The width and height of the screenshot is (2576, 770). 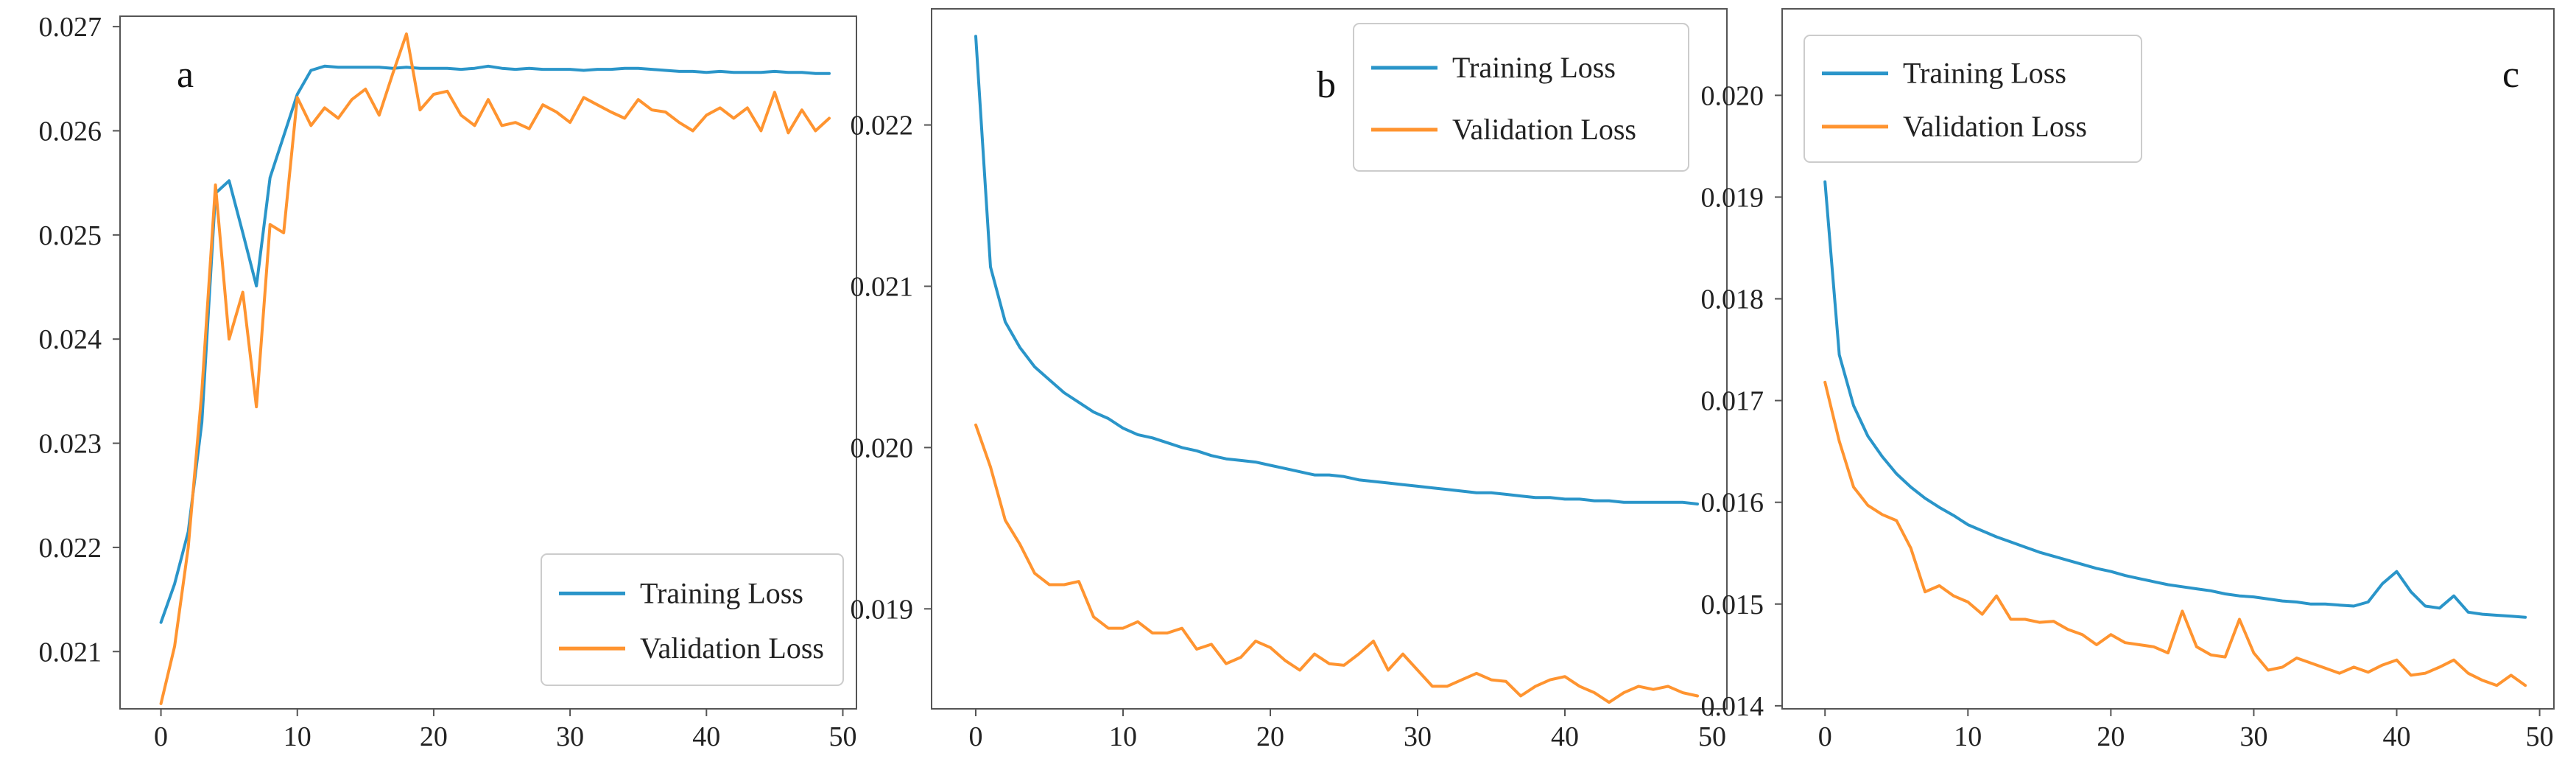 What do you see at coordinates (1336, 563) in the screenshot?
I see `panel-b-validation-loss-line` at bounding box center [1336, 563].